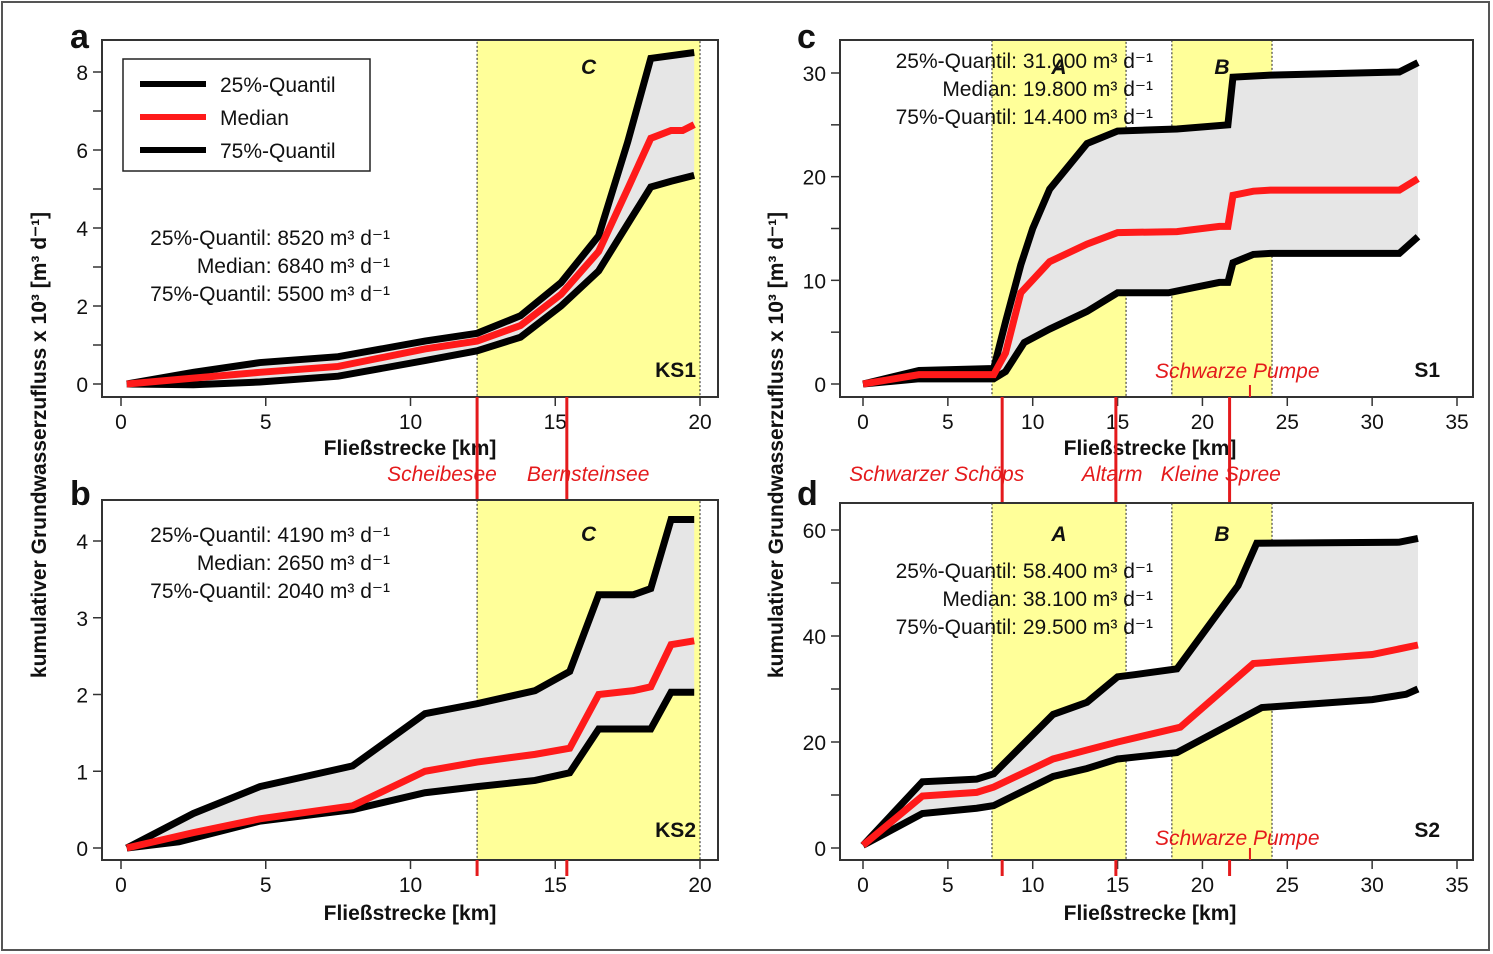  I want to click on panel-letter: d, so click(807, 494).